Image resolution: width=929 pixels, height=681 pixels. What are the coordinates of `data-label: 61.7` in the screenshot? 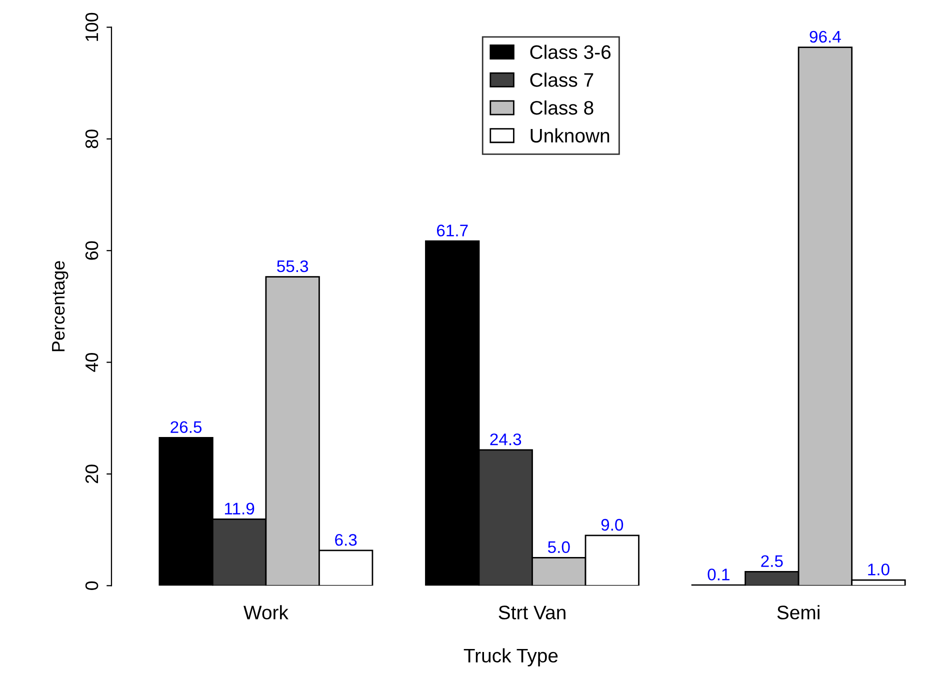 It's located at (452, 230).